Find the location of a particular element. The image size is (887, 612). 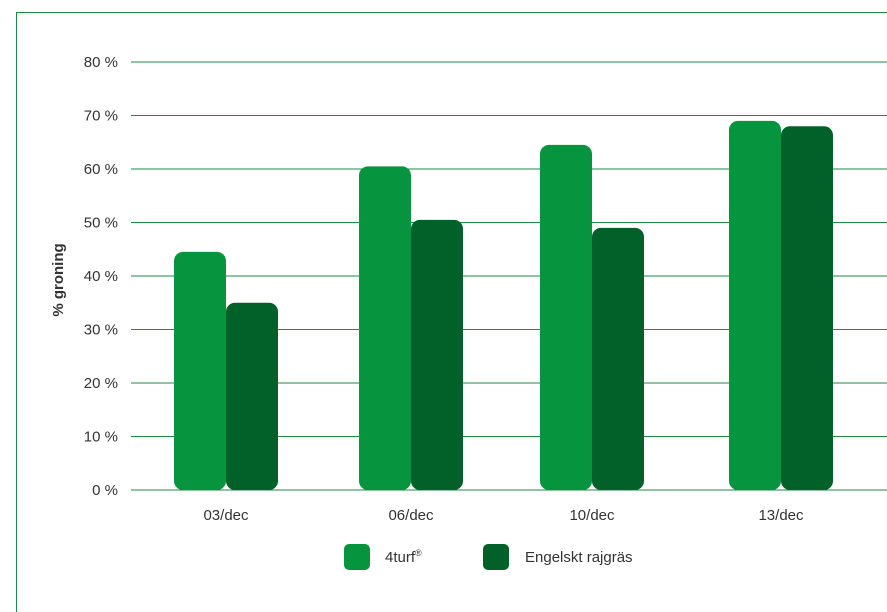

legend-label-4turf-name: 4turf is located at coordinates (400, 557).